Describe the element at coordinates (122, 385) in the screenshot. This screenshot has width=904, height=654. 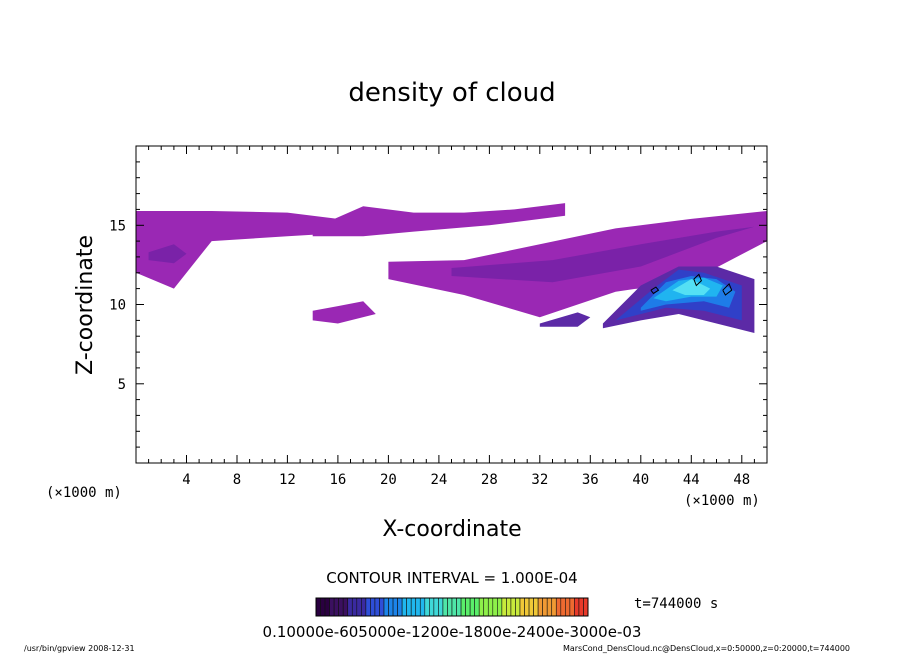
I see `y-tick-label: 5` at that location.